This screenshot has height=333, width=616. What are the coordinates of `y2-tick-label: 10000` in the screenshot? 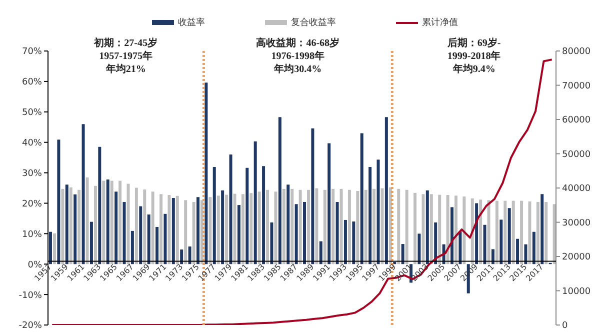 It's located at (576, 291).